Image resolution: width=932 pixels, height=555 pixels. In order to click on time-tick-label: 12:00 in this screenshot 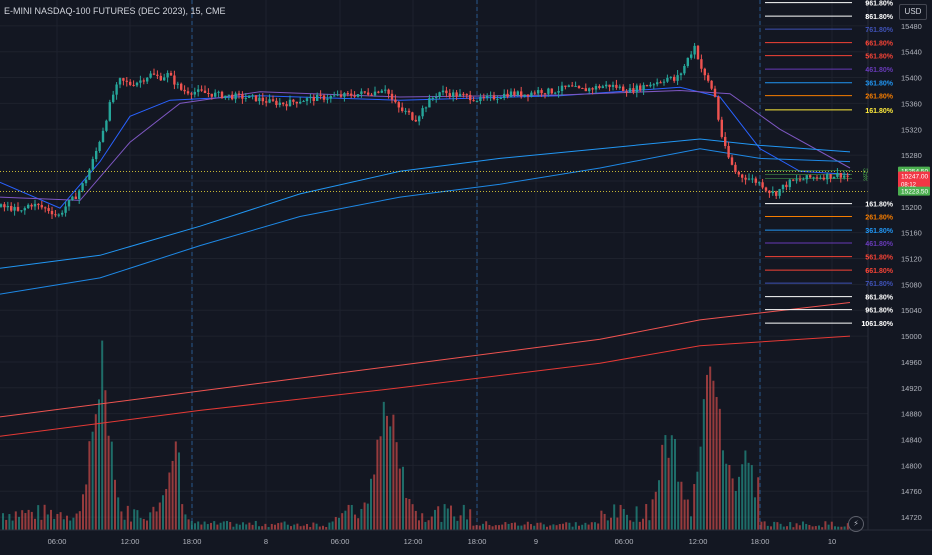, I will do `click(130, 541)`.